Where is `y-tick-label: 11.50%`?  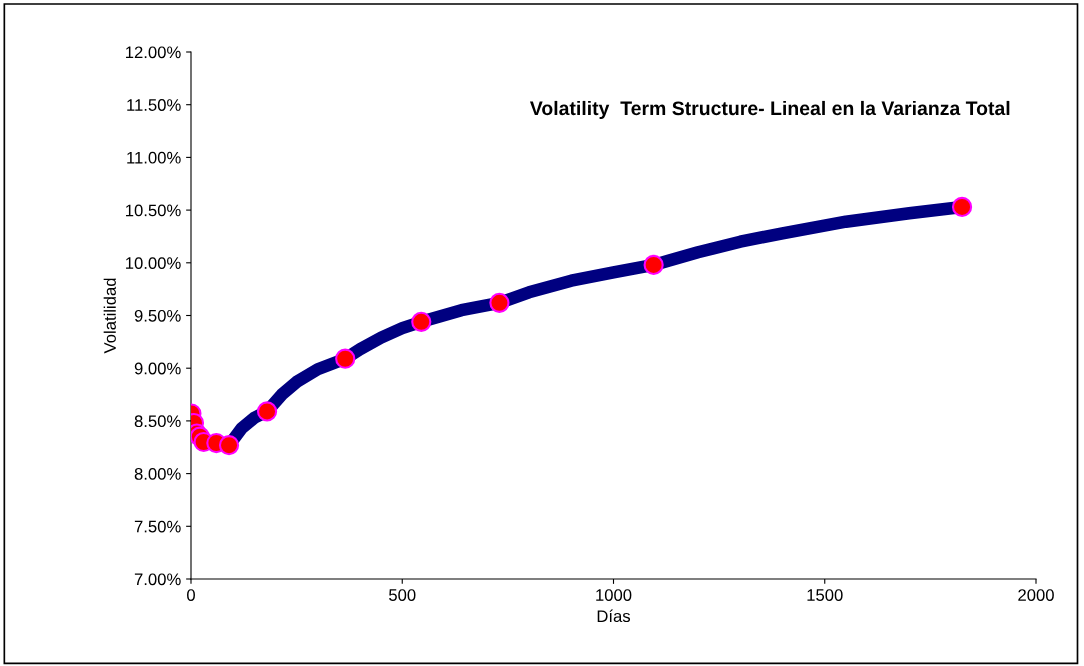
y-tick-label: 11.50% is located at coordinates (154, 105).